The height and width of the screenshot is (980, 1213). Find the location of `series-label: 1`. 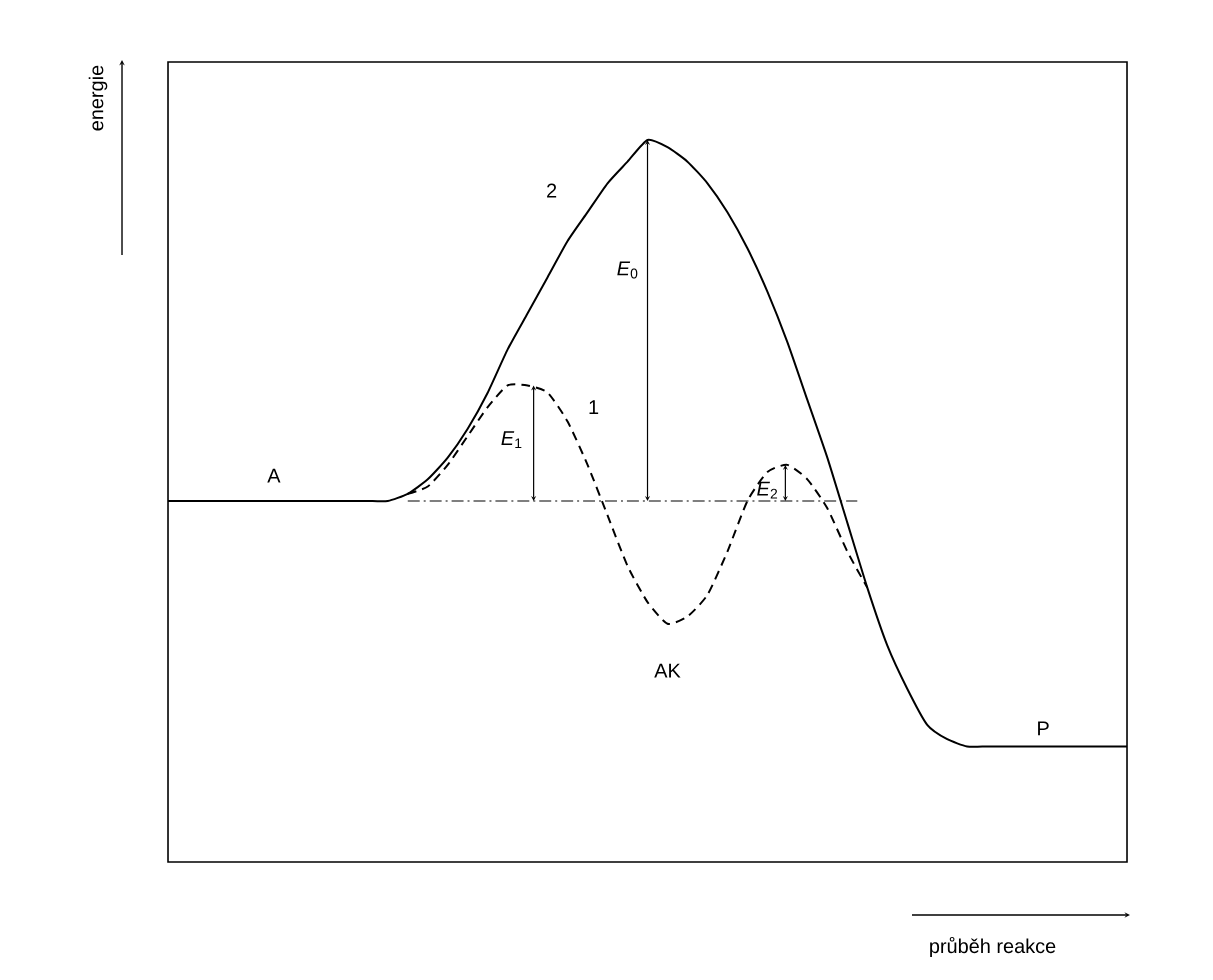

series-label: 1 is located at coordinates (594, 407).